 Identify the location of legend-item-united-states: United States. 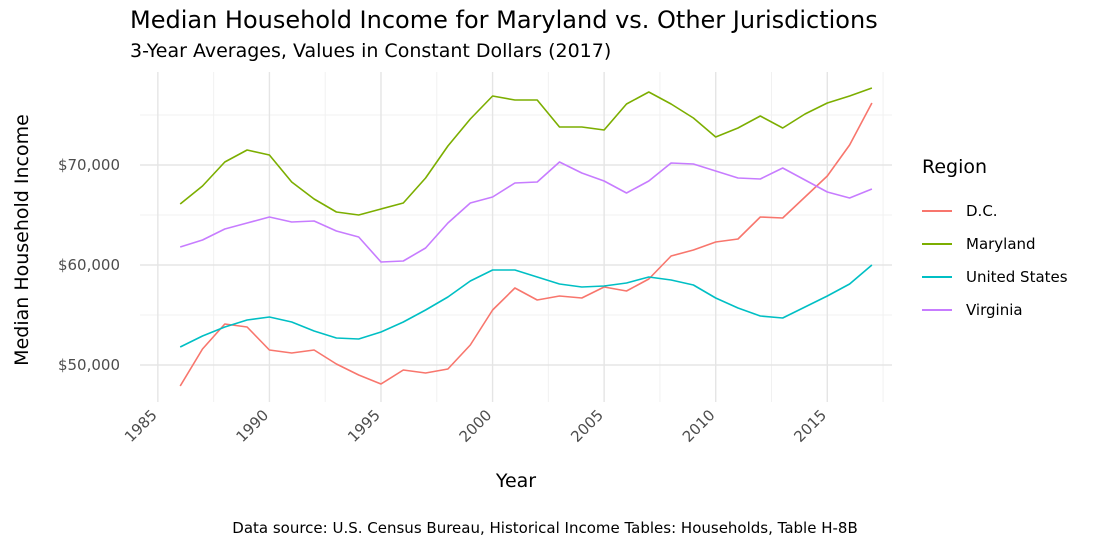
(995, 276).